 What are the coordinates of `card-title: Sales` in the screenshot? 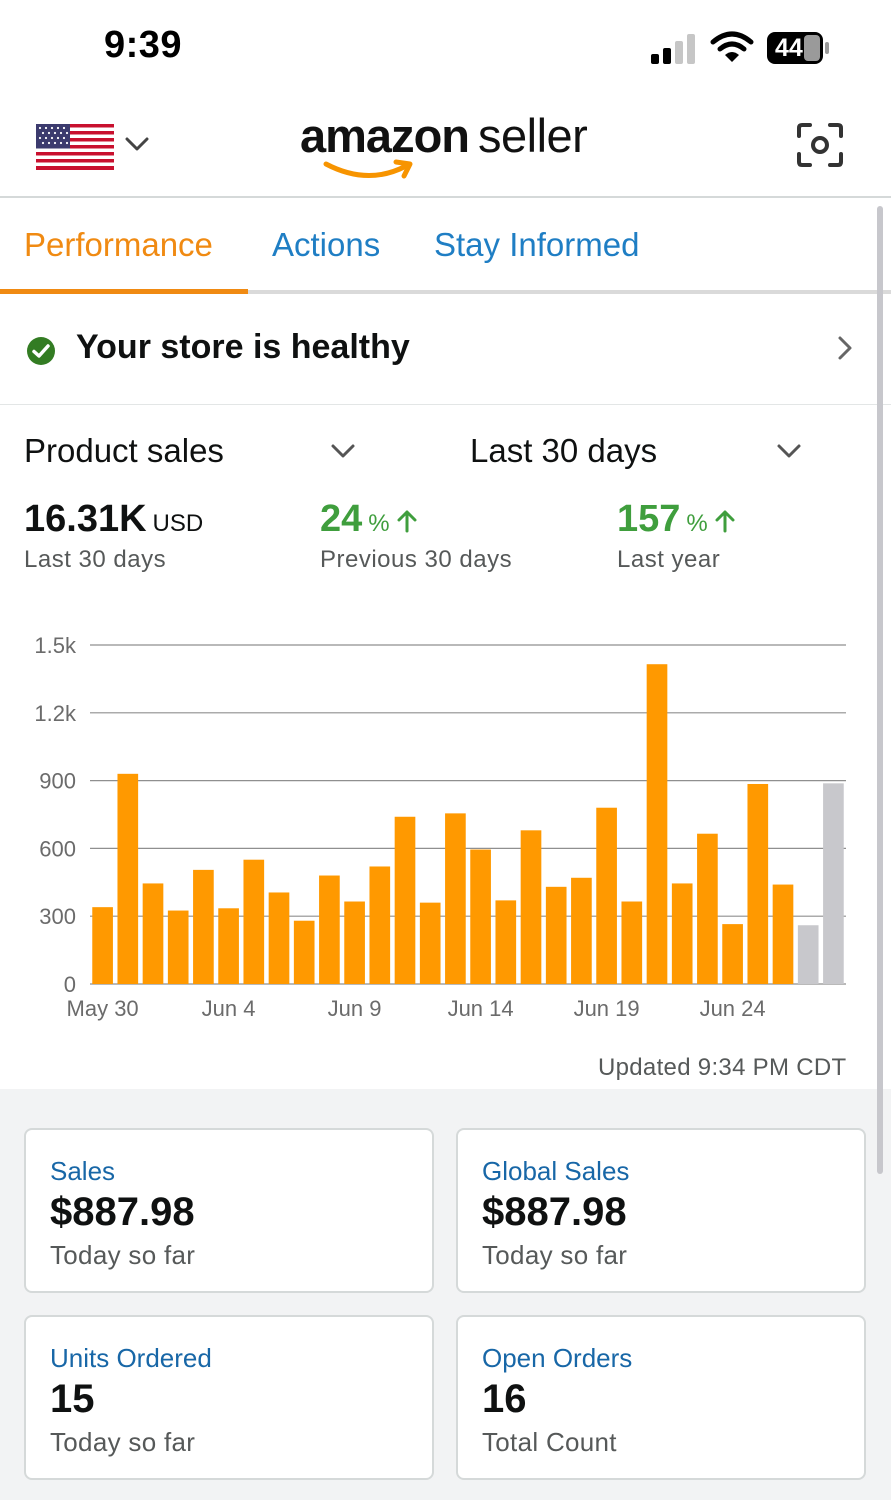 It's located at (83, 1171).